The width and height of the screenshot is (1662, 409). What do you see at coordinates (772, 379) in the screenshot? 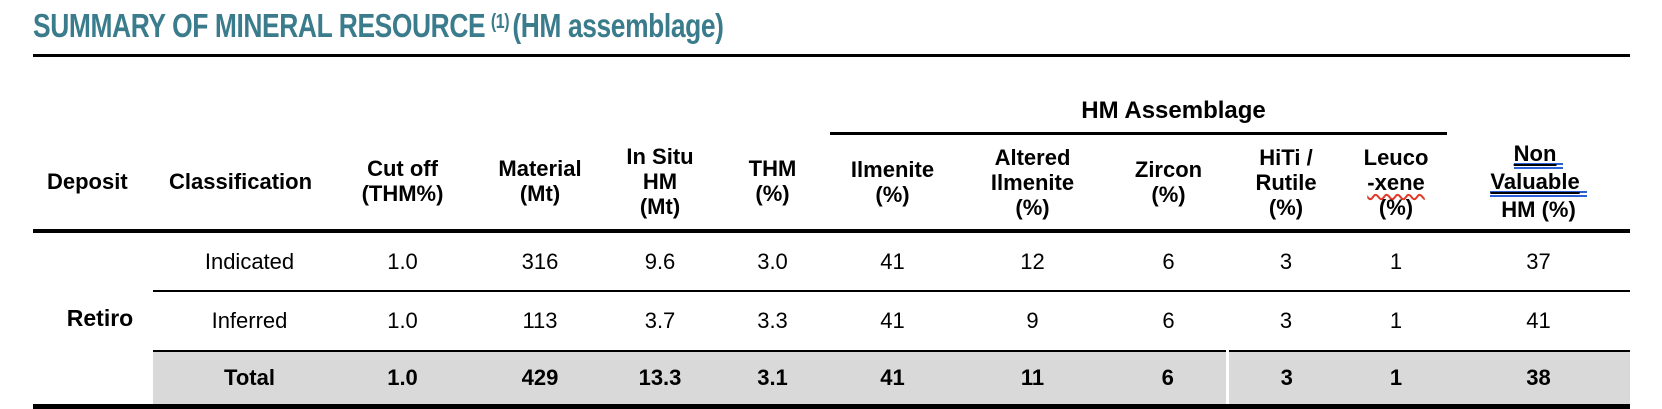
I see `cell-thm: 3.1` at bounding box center [772, 379].